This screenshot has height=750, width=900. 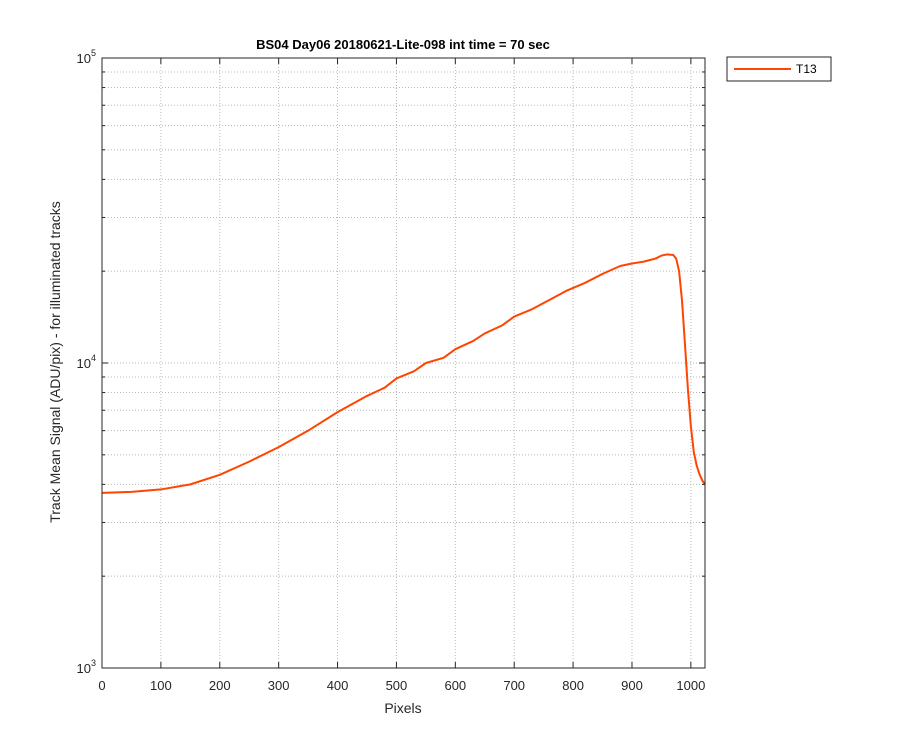 What do you see at coordinates (402, 708) in the screenshot?
I see `x-axis-label: Pixels` at bounding box center [402, 708].